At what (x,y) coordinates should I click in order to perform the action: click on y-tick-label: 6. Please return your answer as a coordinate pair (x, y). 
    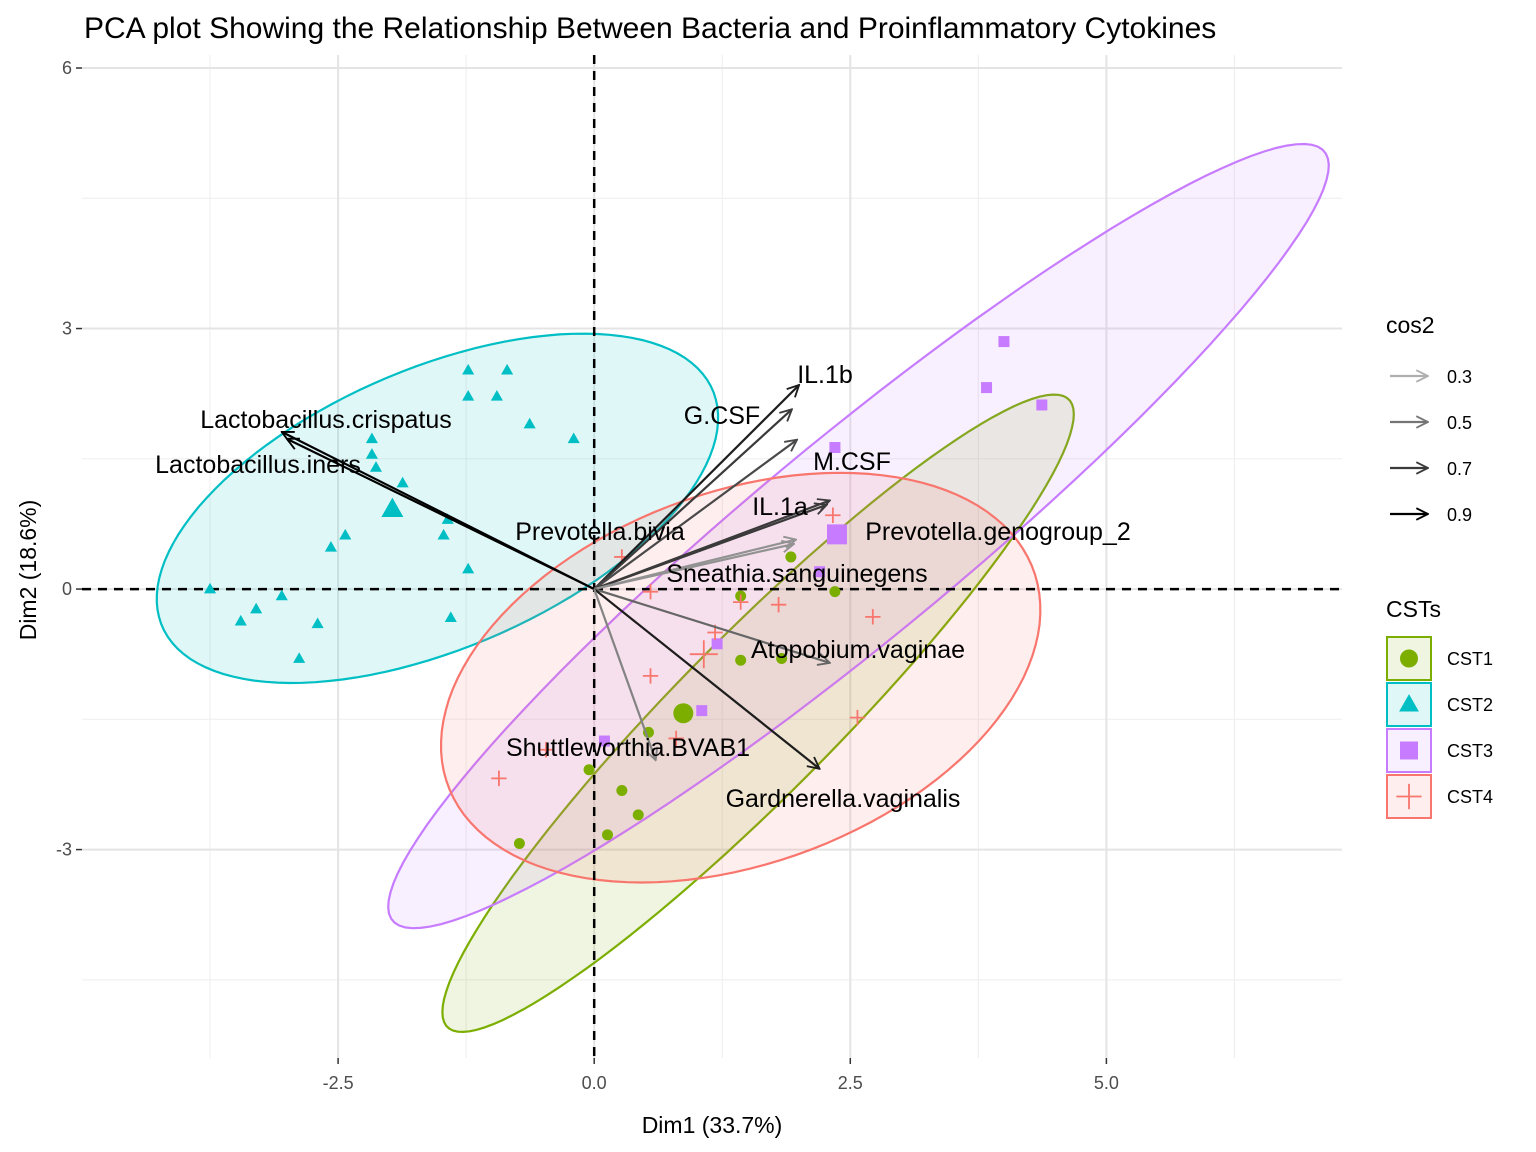
    Looking at the image, I should click on (67, 68).